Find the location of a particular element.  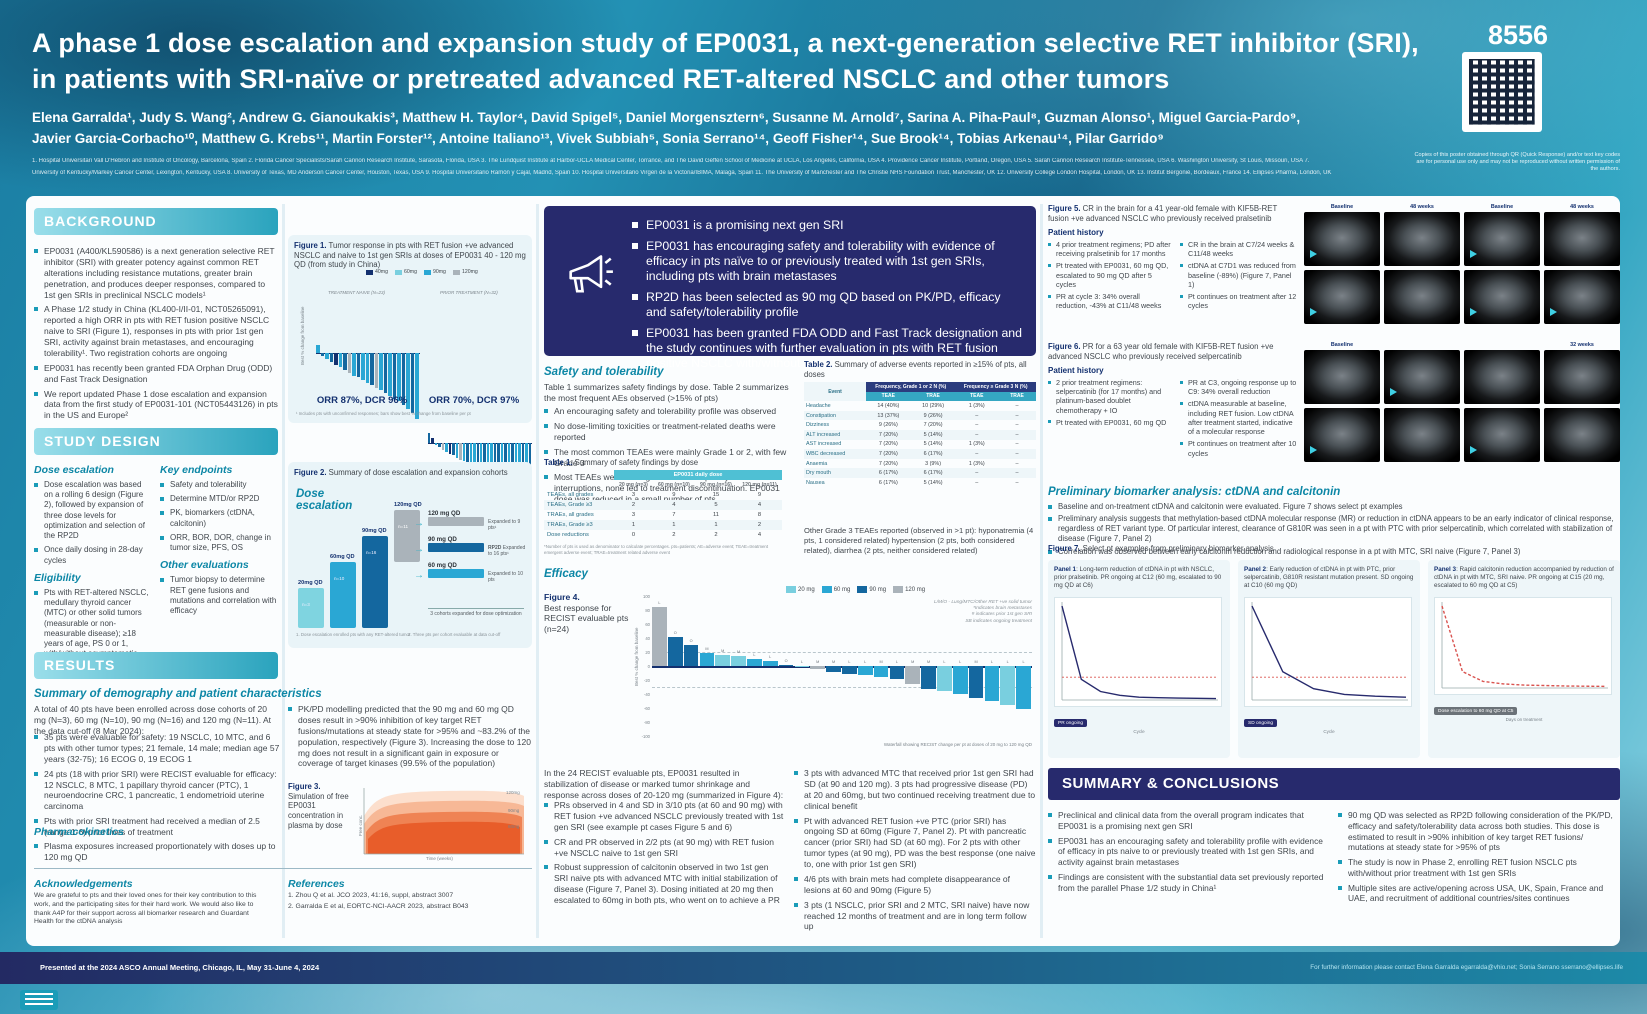

dose-step-60: n=10 is located at coordinates (343, 595).